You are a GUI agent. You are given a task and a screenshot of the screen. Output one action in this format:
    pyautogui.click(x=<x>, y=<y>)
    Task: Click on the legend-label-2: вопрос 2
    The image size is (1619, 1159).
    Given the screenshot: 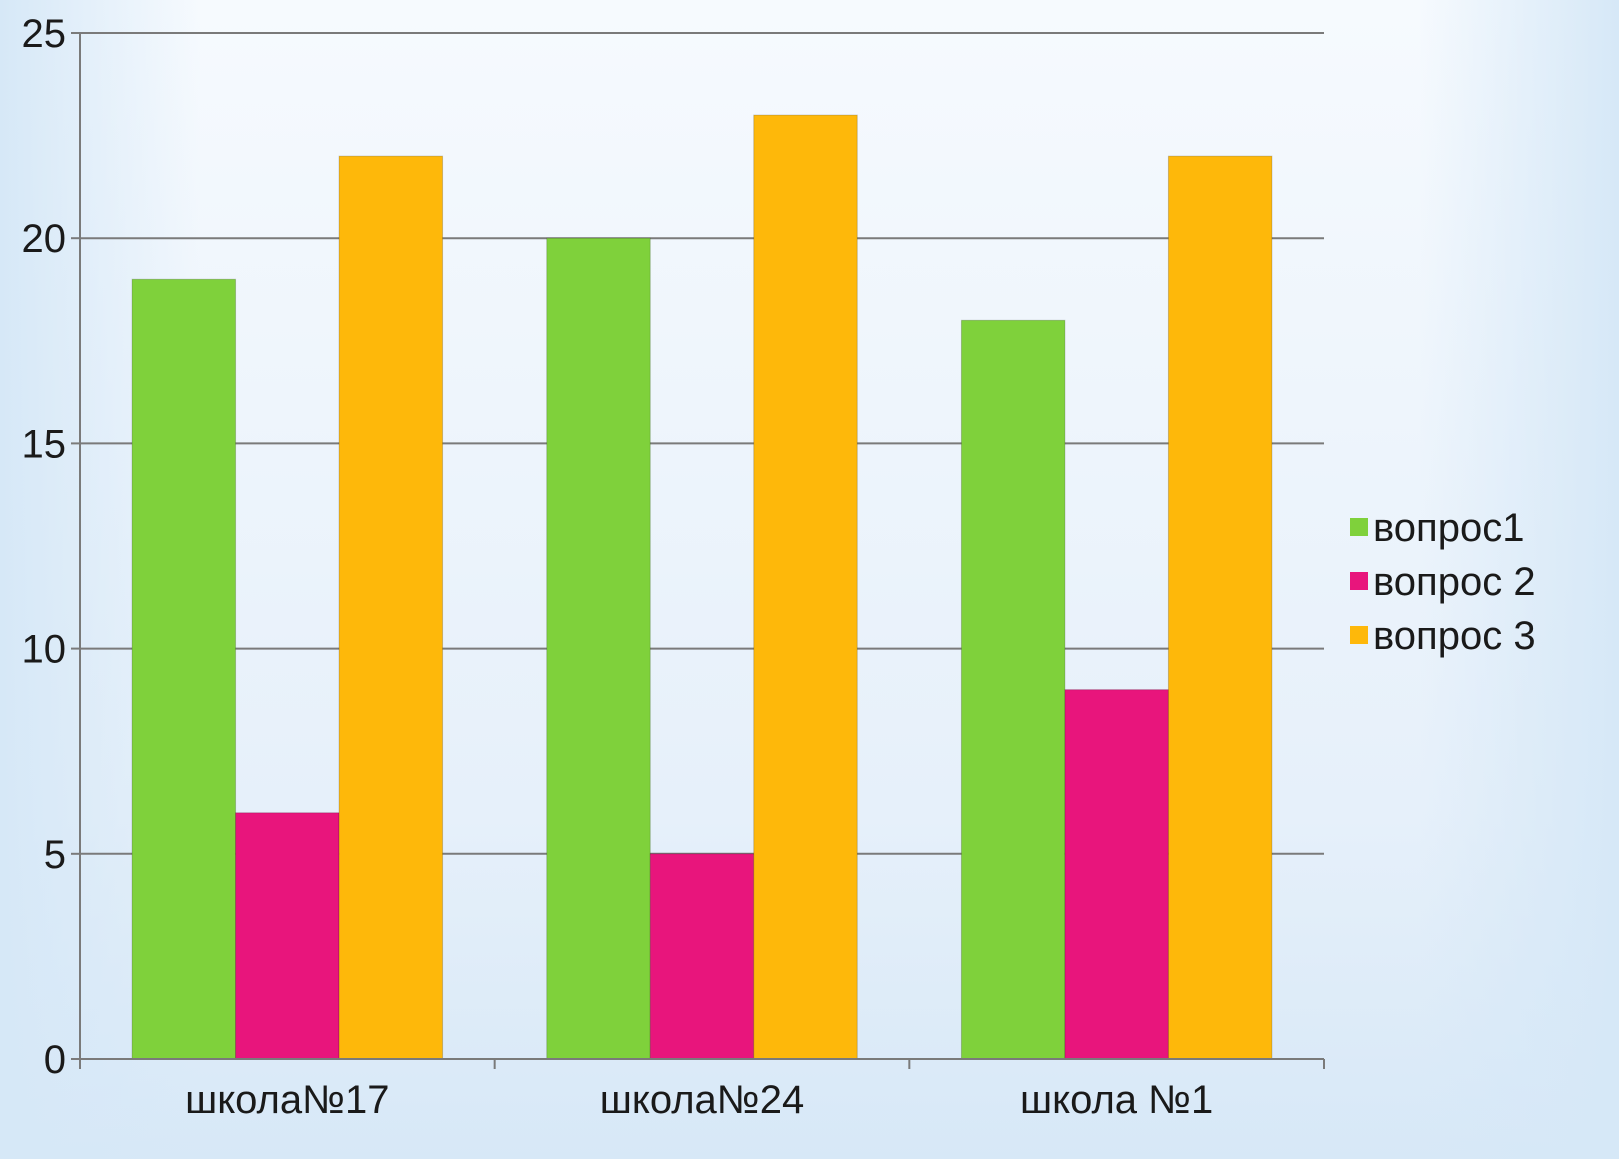 What is the action you would take?
    pyautogui.click(x=1454, y=582)
    